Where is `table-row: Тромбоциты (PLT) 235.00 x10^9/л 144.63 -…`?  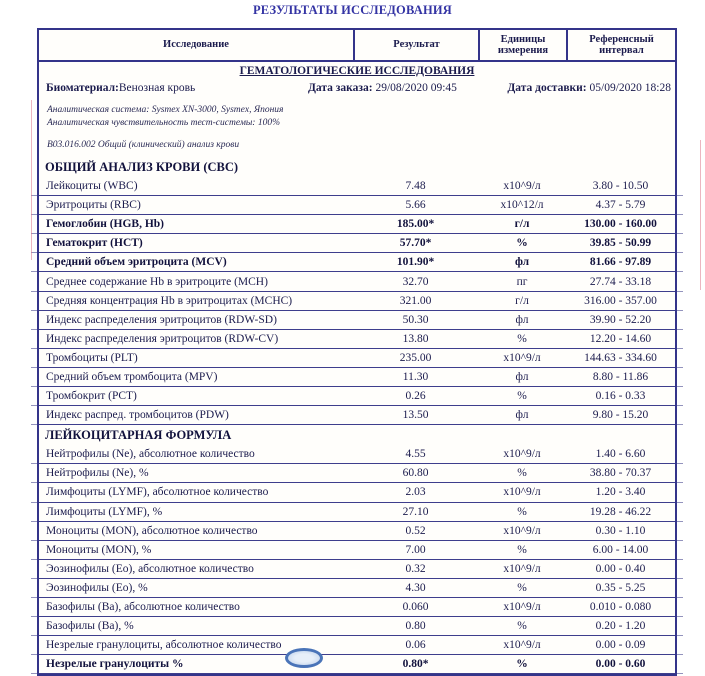
table-row: Тромбоциты (PLT) 235.00 x10^9/л 144.63 -… is located at coordinates (357, 359).